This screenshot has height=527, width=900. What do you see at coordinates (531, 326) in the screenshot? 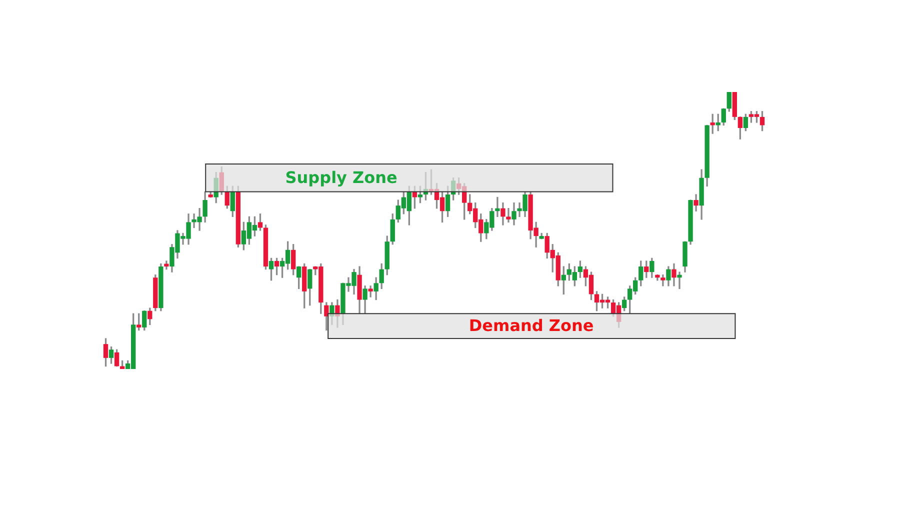
I see `band-label: Demand Zone` at bounding box center [531, 326].